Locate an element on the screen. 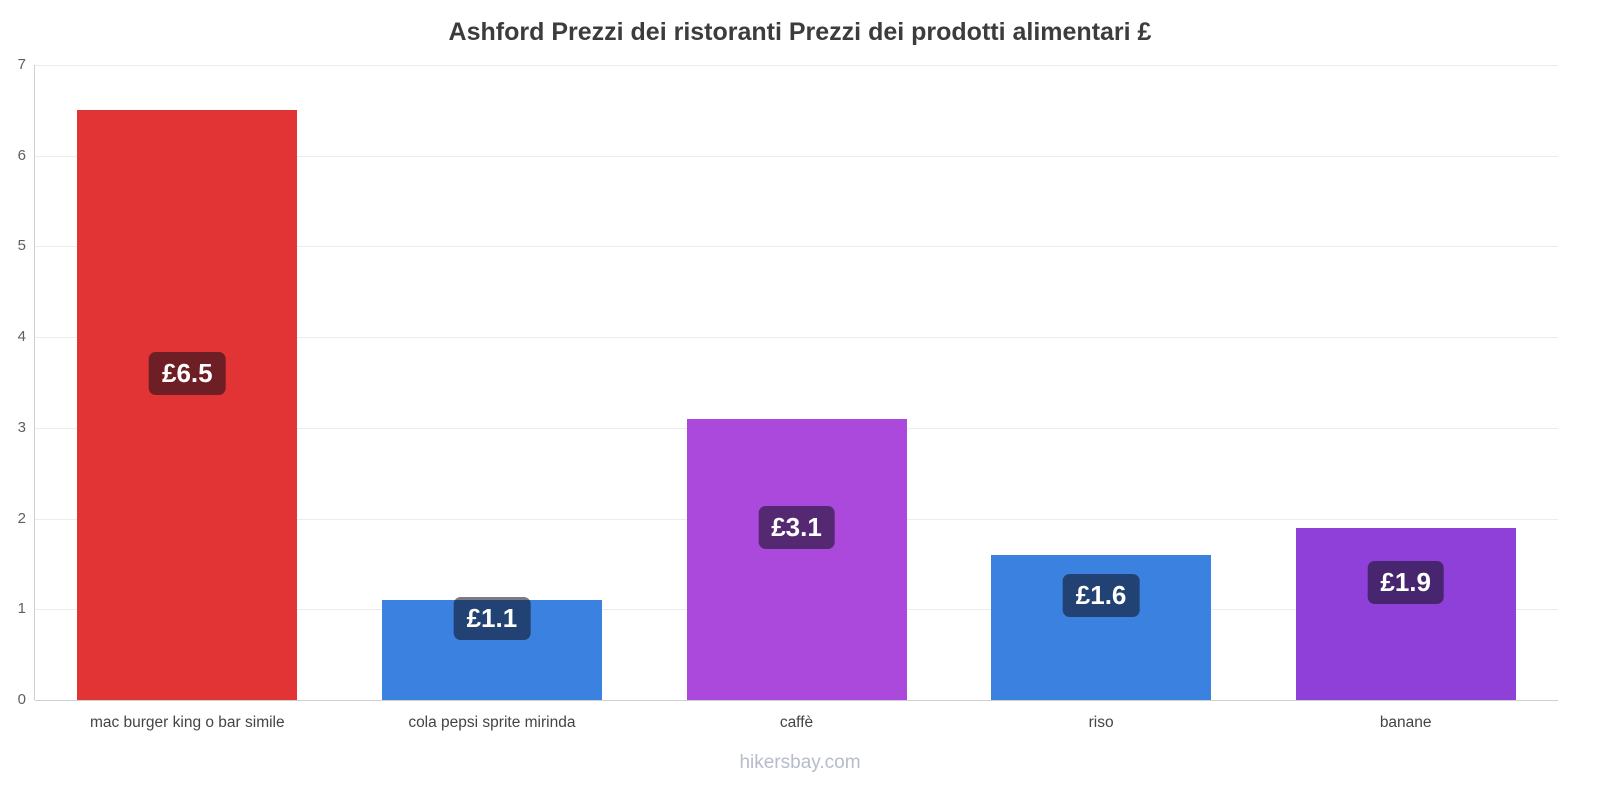 This screenshot has height=800, width=1600. x-axis-label: riso is located at coordinates (1101, 722).